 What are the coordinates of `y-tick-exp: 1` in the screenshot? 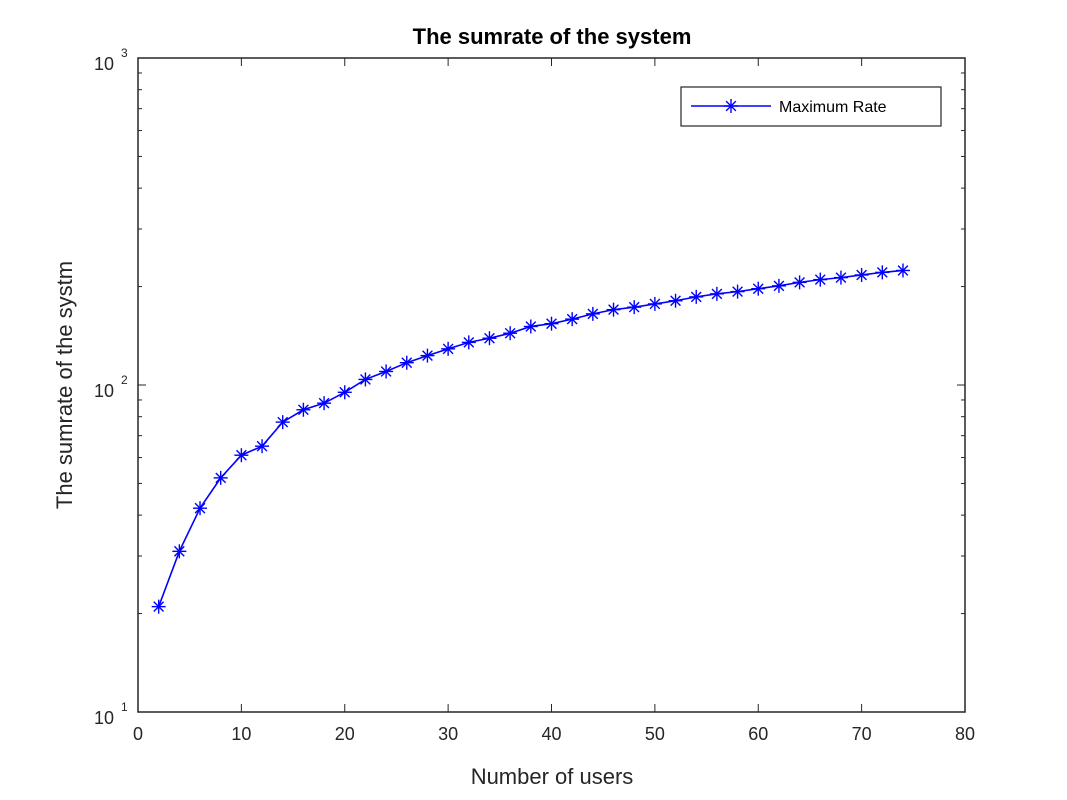 It's located at (124, 707).